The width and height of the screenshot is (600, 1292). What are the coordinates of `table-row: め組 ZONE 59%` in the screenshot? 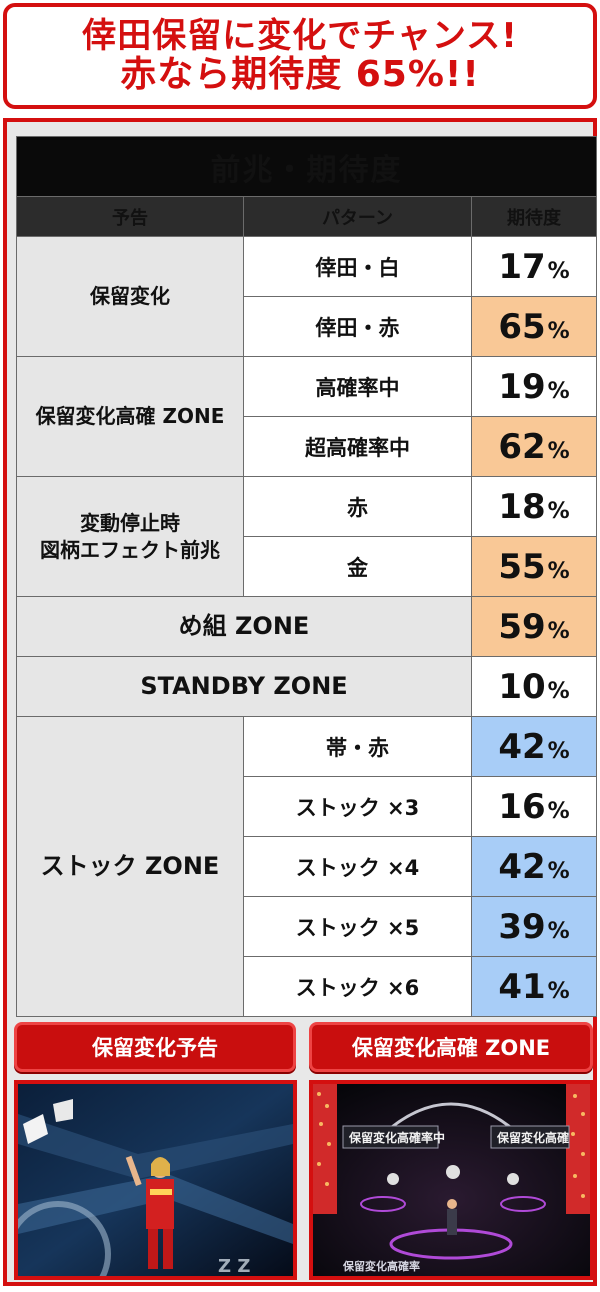 It's located at (307, 626).